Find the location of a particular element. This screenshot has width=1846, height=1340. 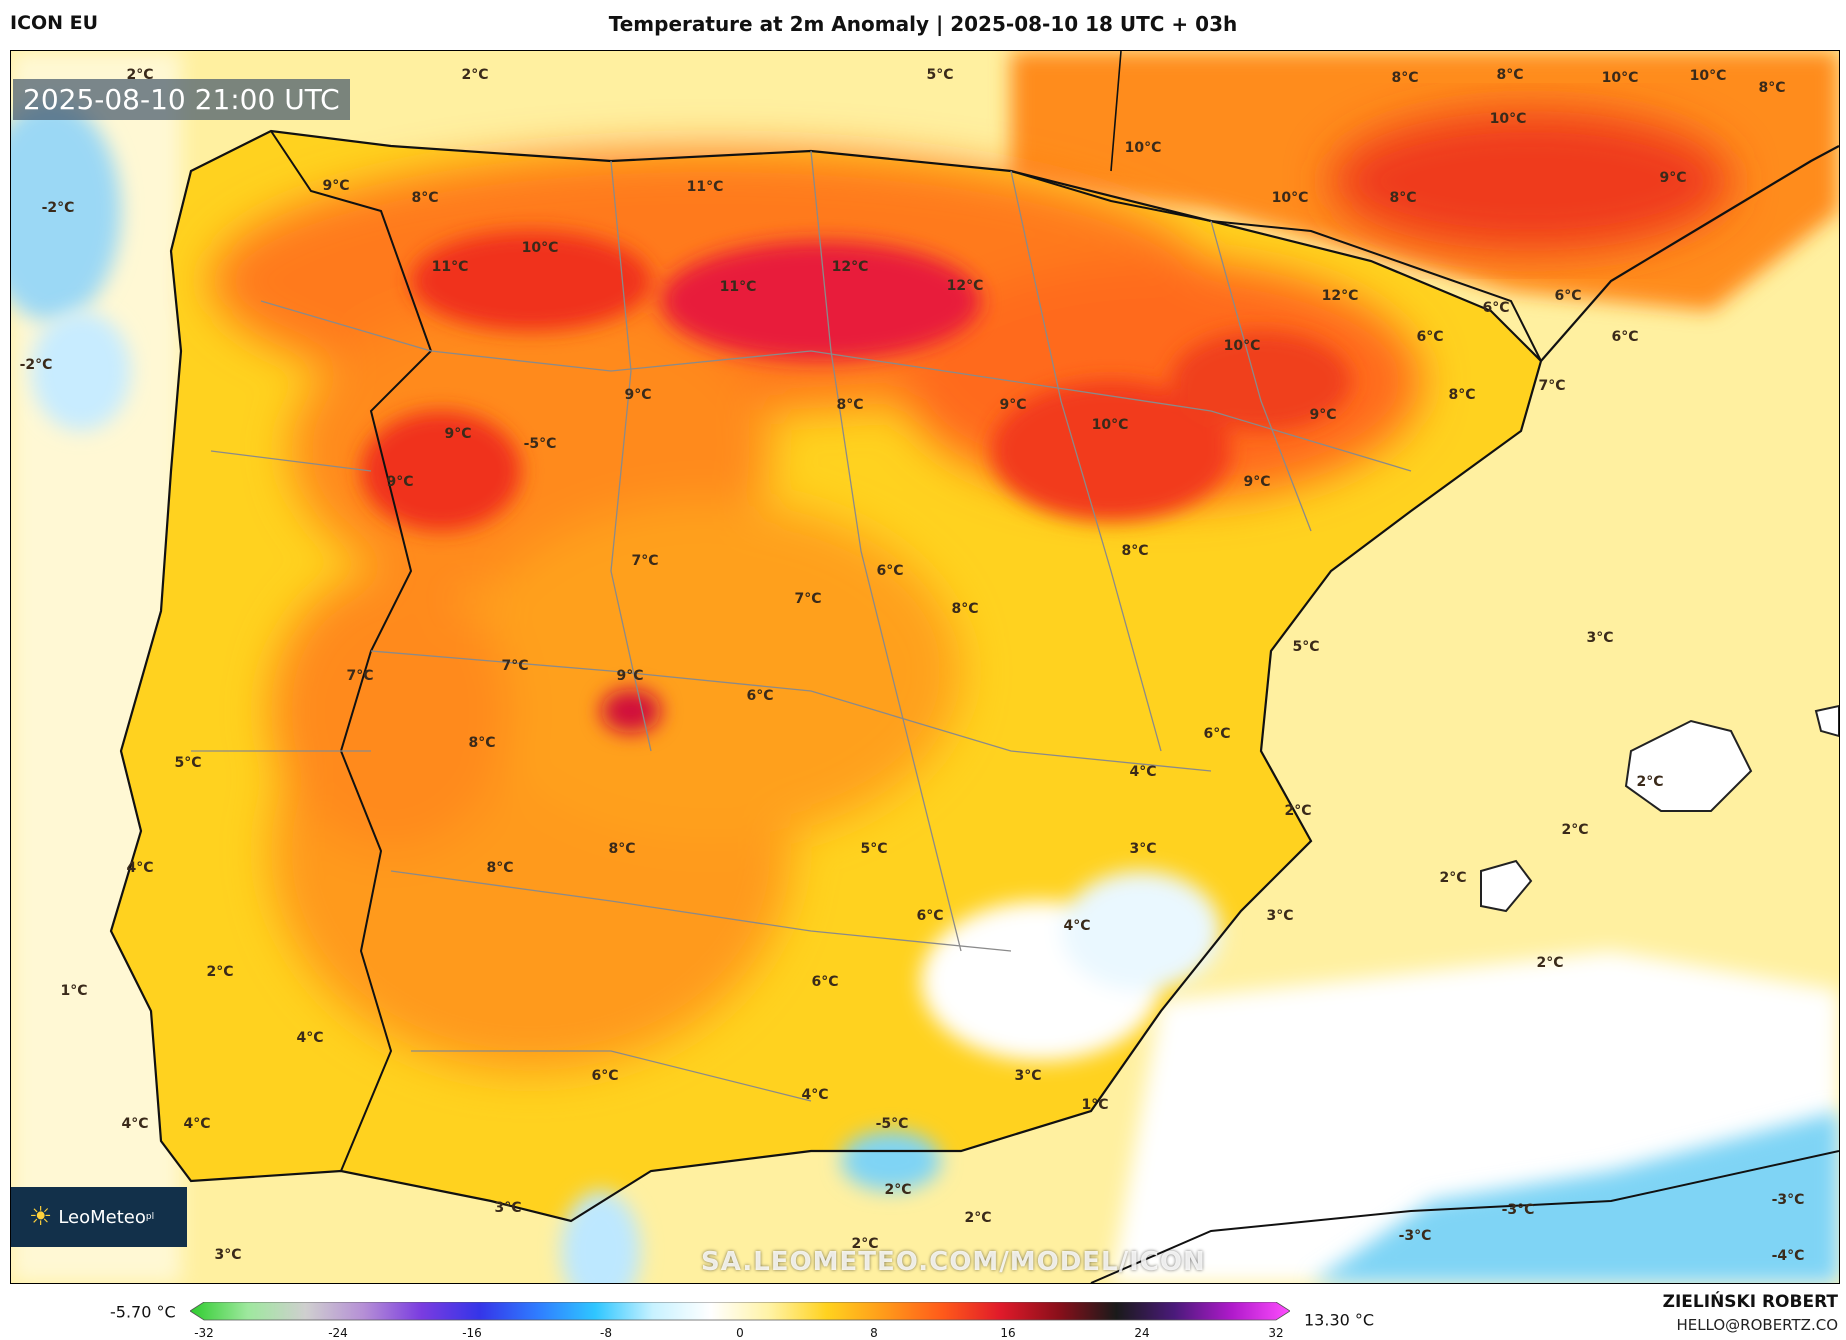

leometeo-logo: ☀ LeoMeteo pl is located at coordinates (99, 1217).